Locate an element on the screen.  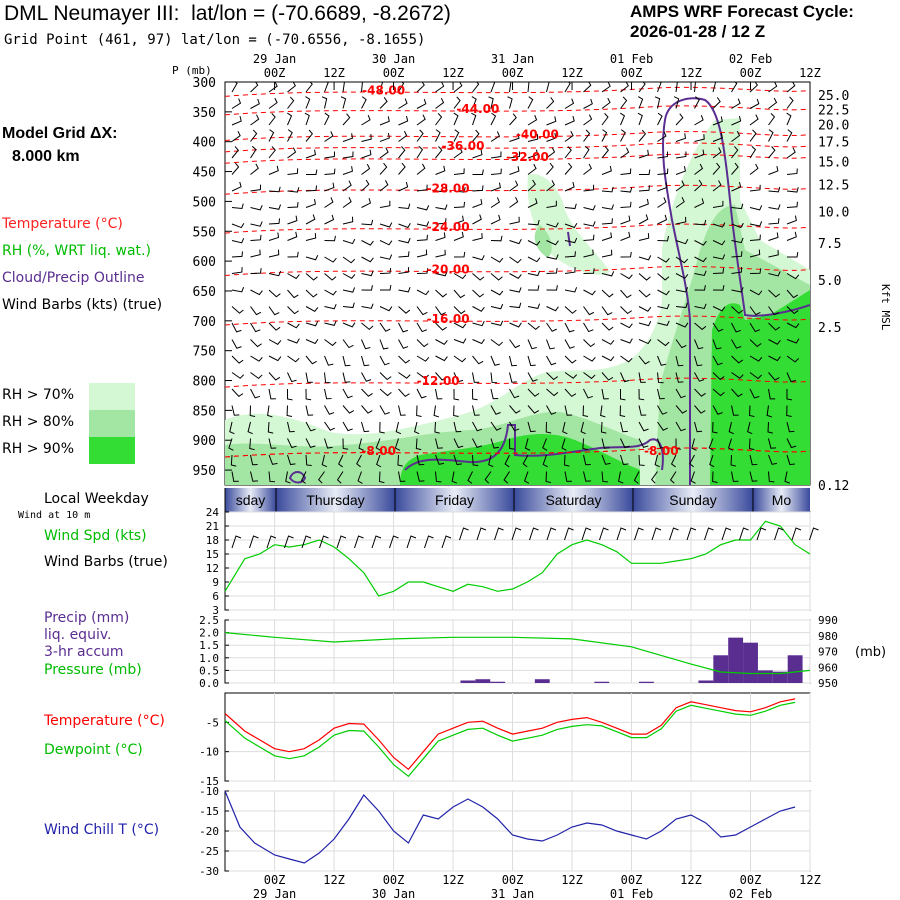
station-latlon: lat/lon = (-70.6689, -8.2672) is located at coordinates (321, 13).